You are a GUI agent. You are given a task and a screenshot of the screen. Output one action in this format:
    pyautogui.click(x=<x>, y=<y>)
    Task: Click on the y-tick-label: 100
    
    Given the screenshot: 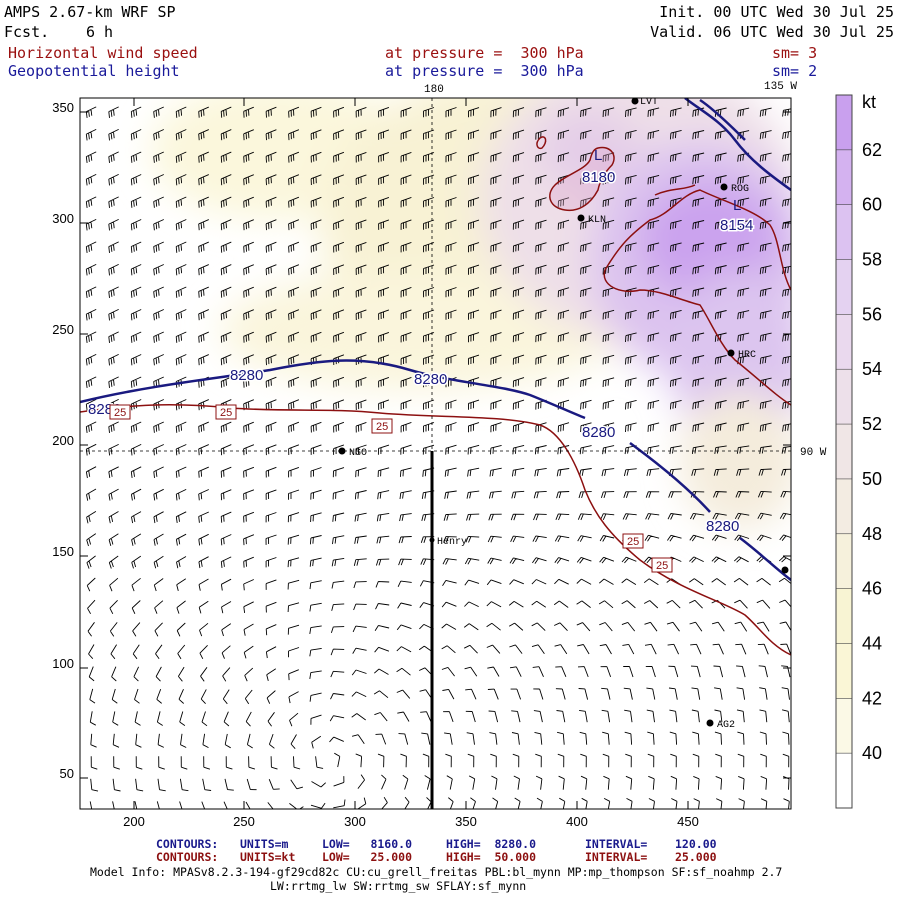 What is the action you would take?
    pyautogui.click(x=63, y=663)
    